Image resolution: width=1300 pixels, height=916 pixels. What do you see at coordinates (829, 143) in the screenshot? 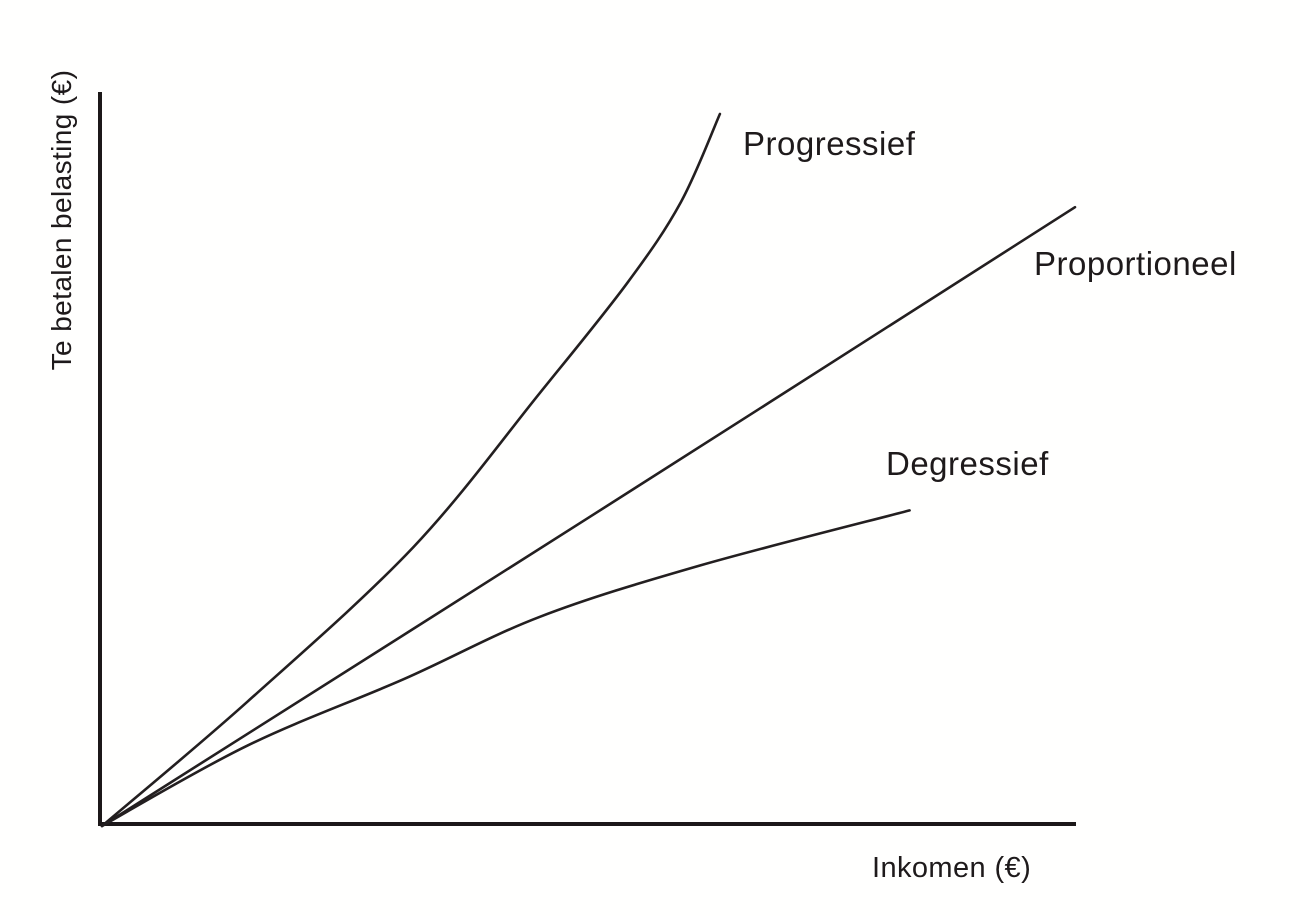
I see `curve-label-progressief: Progressief` at bounding box center [829, 143].